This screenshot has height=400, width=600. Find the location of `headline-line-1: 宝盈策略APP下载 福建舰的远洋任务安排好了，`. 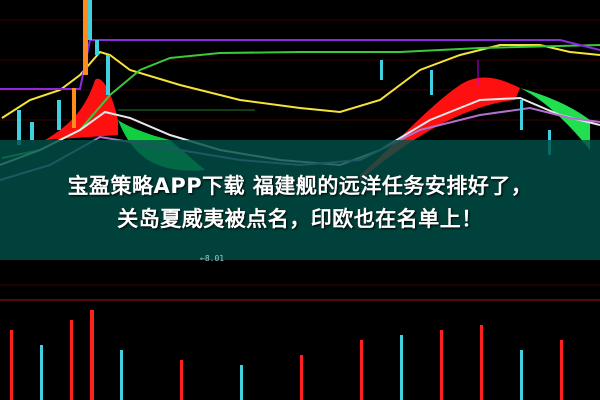

headline-line-1: 宝盈策略APP下载 福建舰的远洋任务安排好了， is located at coordinates (300, 186).